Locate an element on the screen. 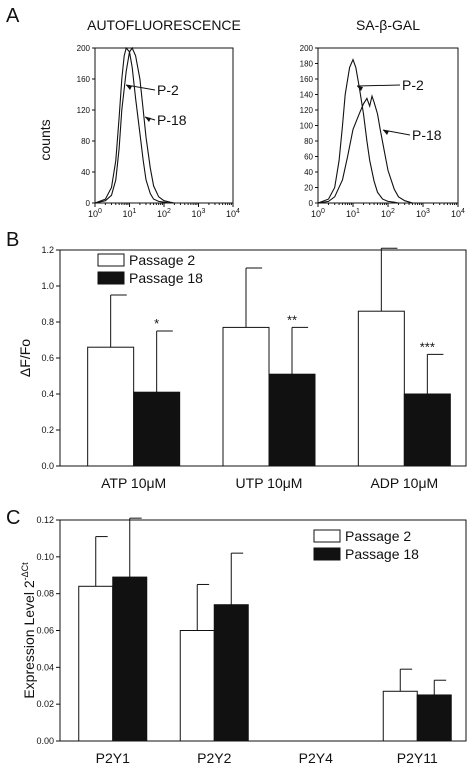 The image size is (474, 768). y-tick-label: 0.12 is located at coordinates (45, 520).